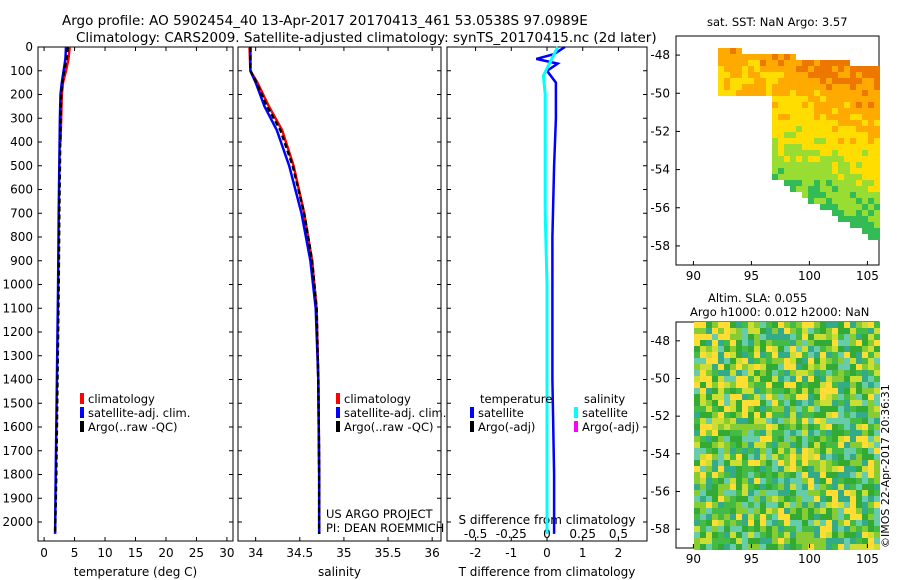 The image size is (900, 580). Describe the element at coordinates (17, 380) in the screenshot. I see `y-tick-label: 1400` at that location.